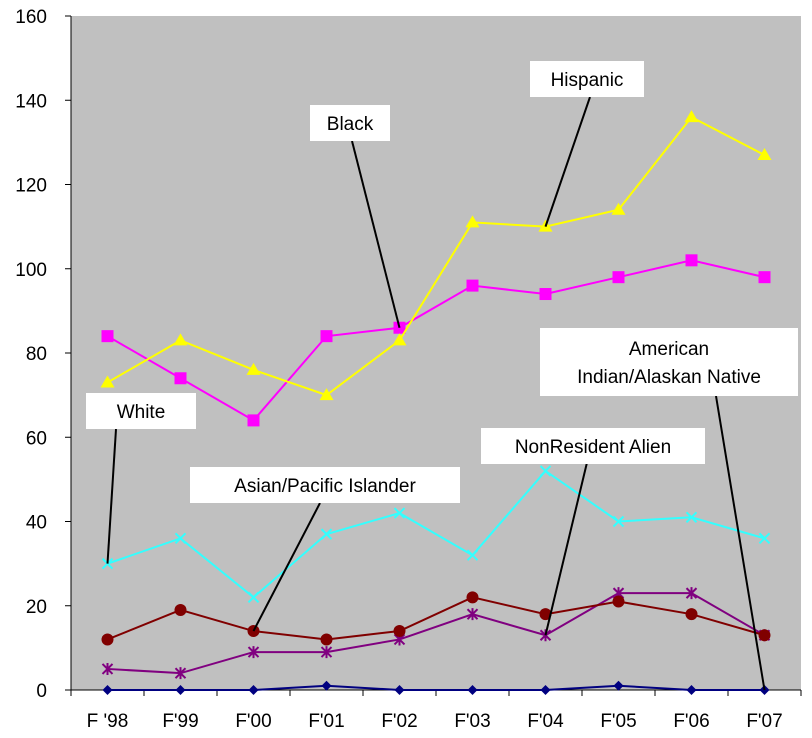 The image size is (812, 738). I want to click on callout-label: Hispanic, so click(587, 80).